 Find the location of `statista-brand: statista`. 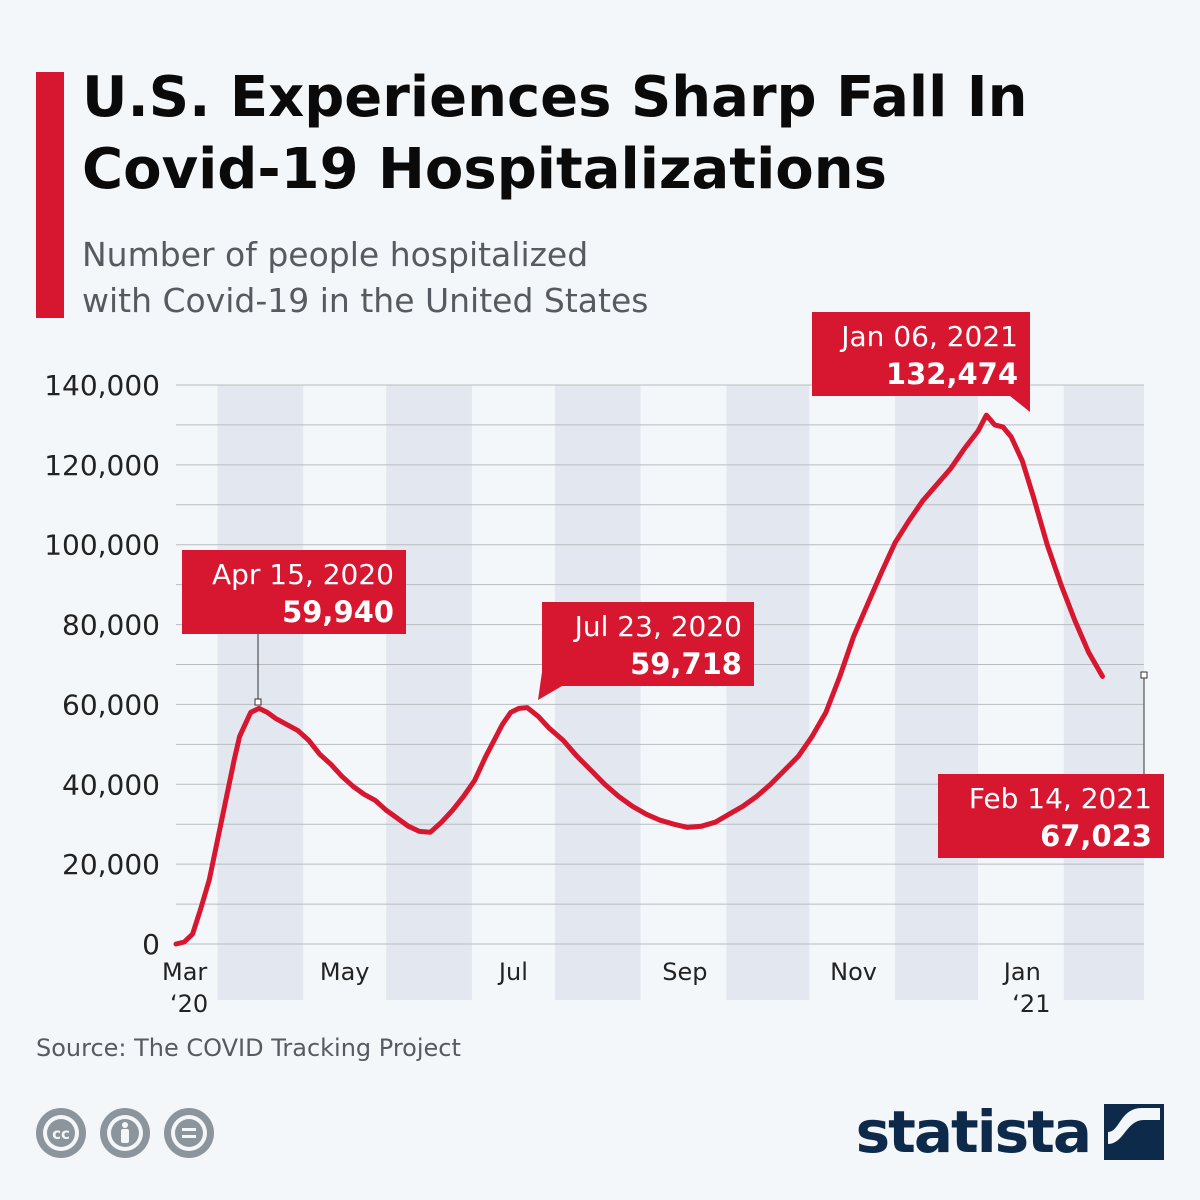

statista-brand: statista is located at coordinates (1010, 1132).